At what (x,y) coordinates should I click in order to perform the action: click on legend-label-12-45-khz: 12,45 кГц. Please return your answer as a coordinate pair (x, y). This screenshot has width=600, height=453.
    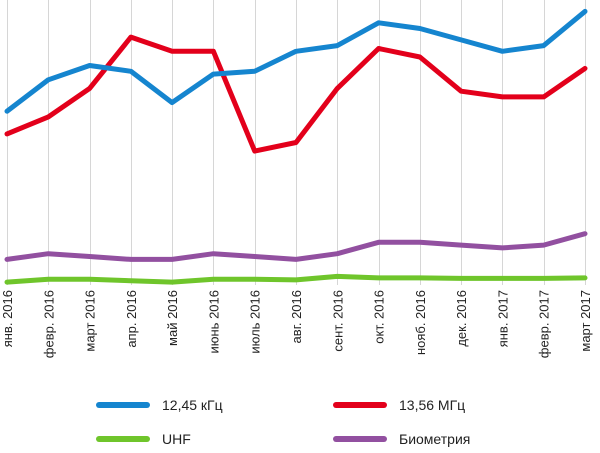
    Looking at the image, I should click on (192, 405).